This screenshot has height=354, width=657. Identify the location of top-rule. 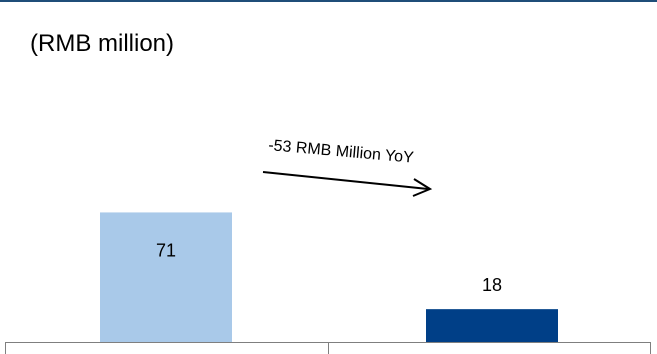
(328, 1).